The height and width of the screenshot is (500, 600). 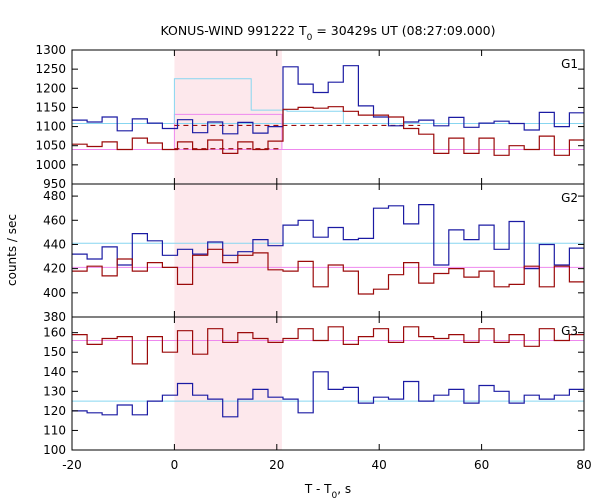 I want to click on fitted-step-level, so click(x=258, y=101).